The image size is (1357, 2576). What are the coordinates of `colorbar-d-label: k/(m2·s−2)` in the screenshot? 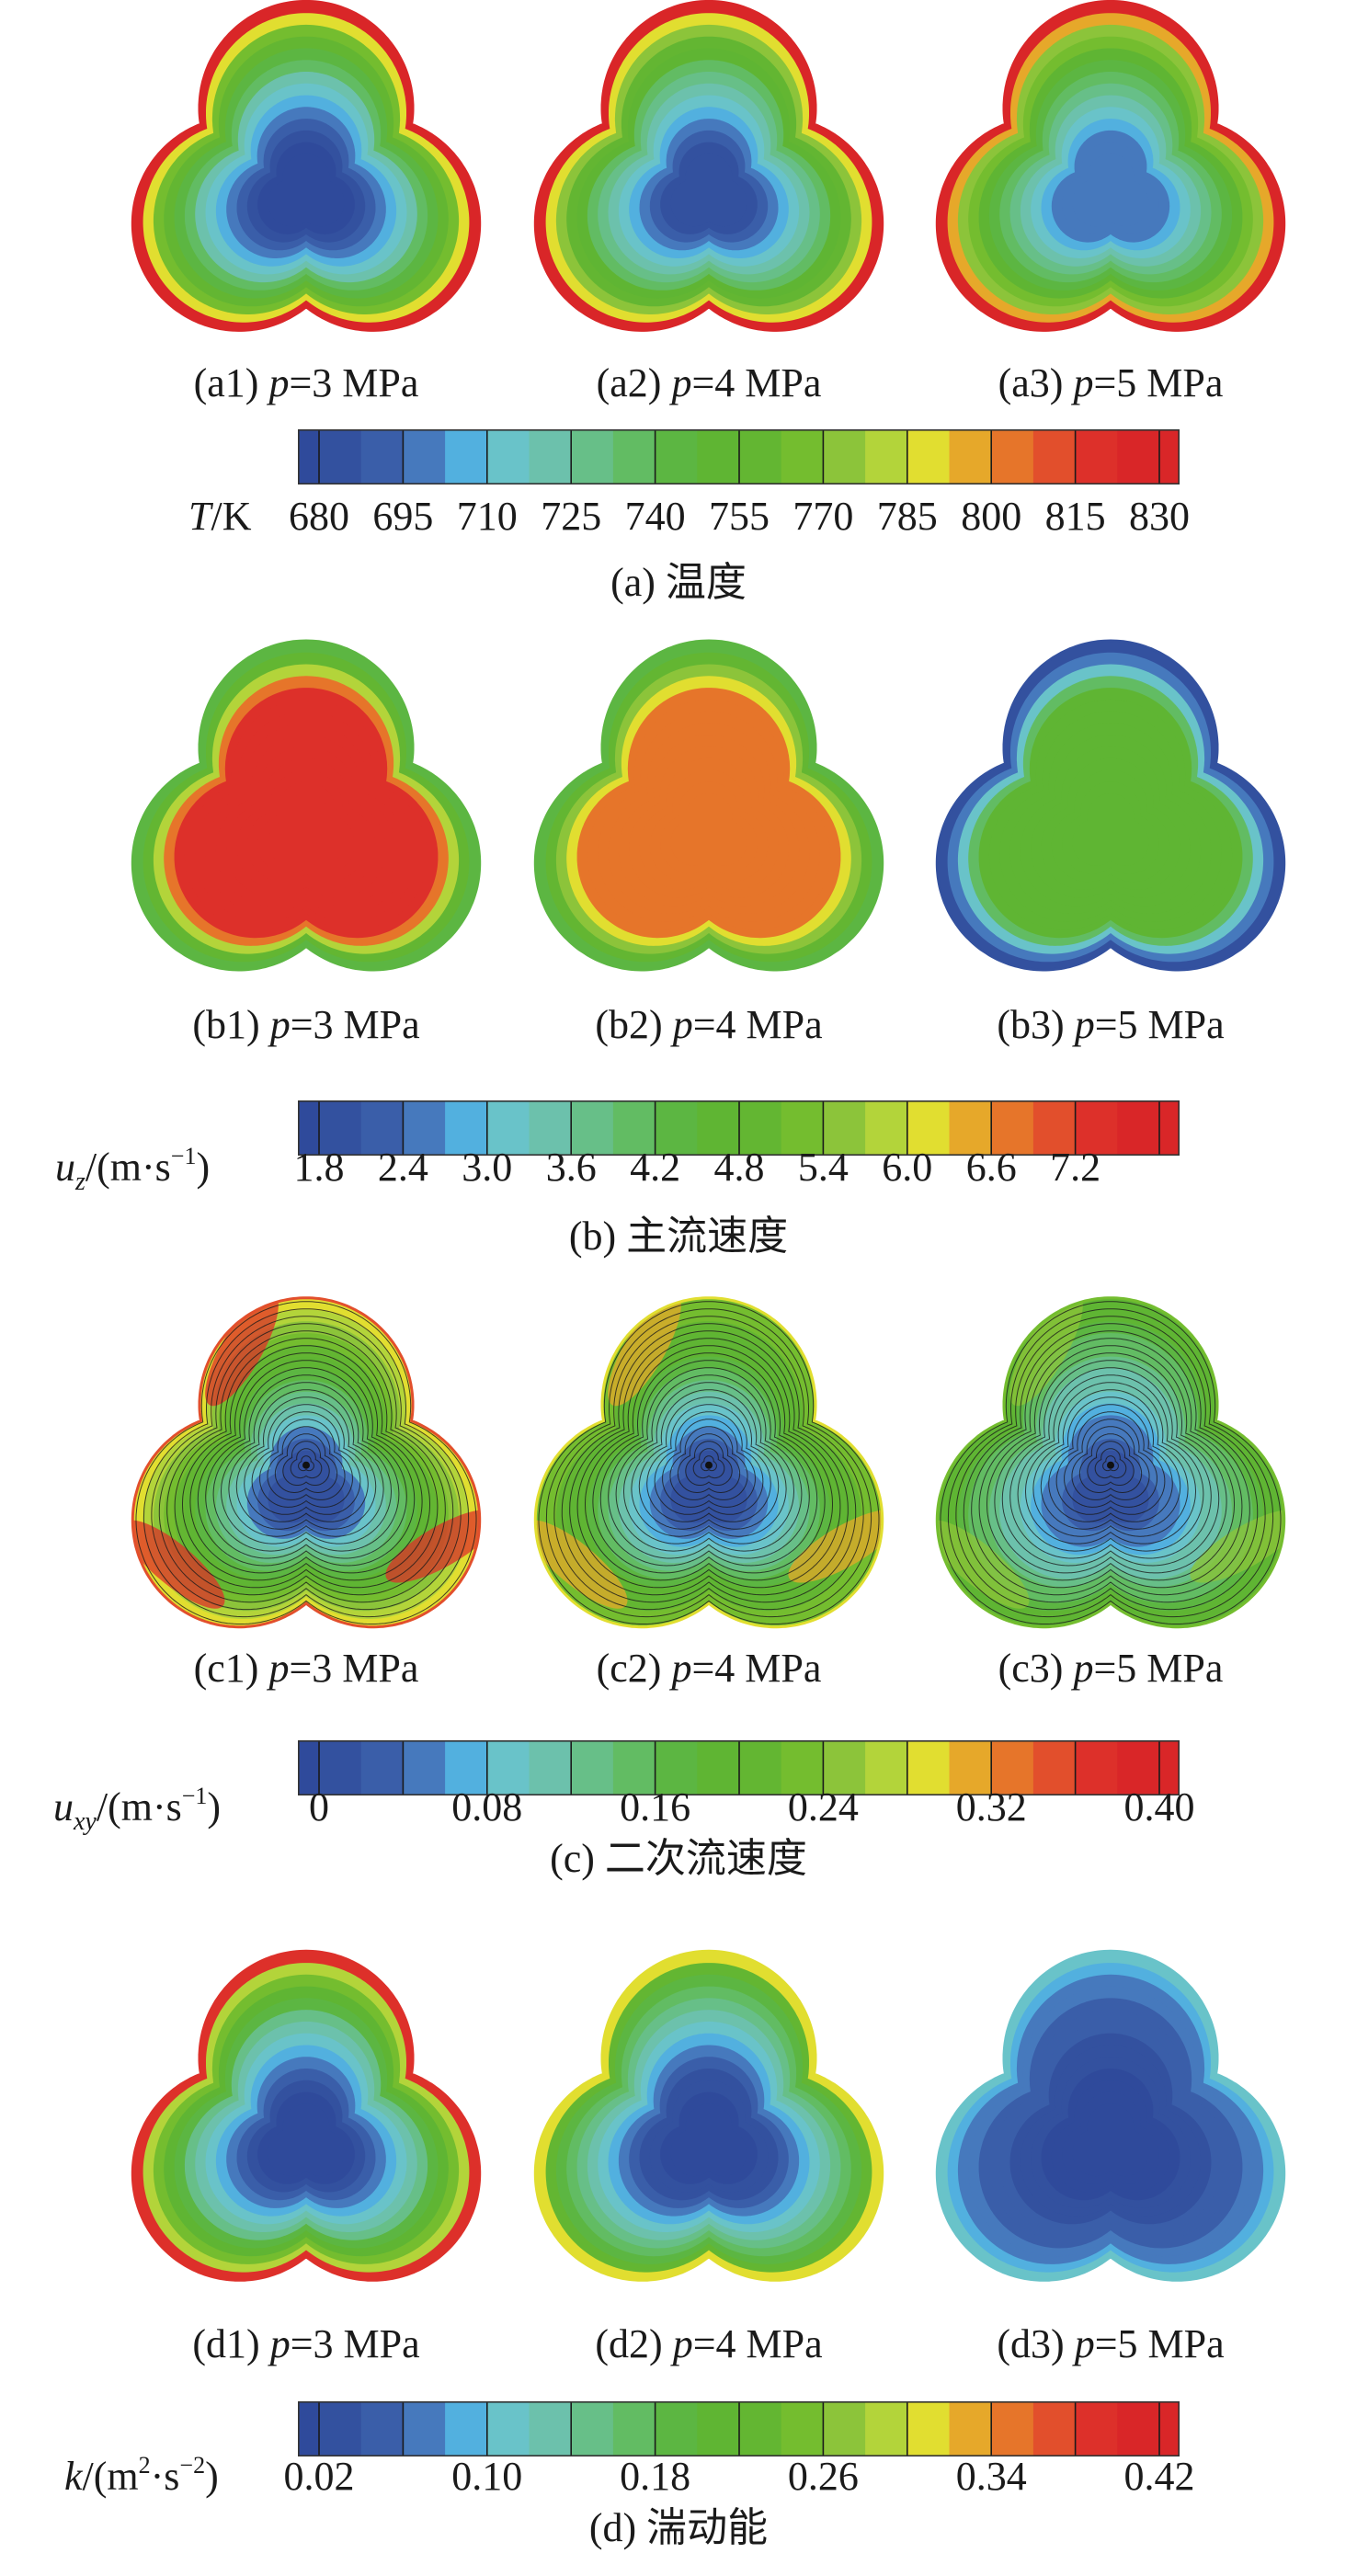 It's located at (141, 2475).